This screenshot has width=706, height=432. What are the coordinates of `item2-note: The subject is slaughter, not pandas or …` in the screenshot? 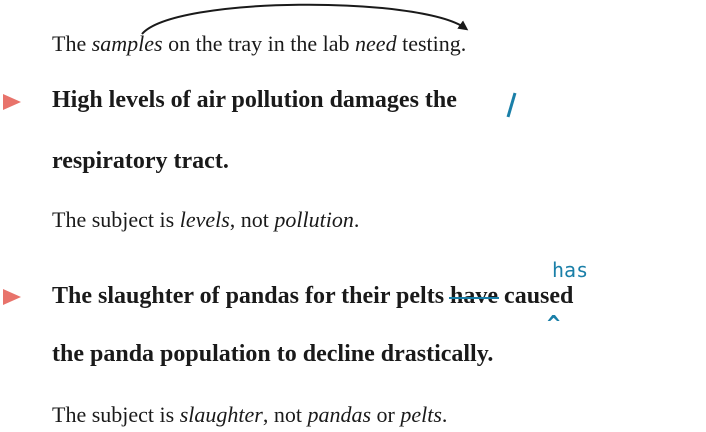 It's located at (250, 414).